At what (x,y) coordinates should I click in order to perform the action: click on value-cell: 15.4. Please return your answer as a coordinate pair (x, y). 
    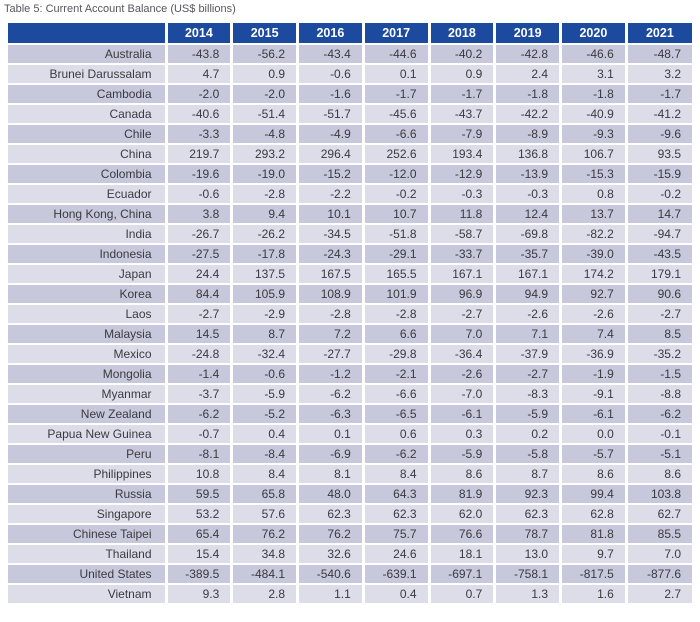
    Looking at the image, I should click on (200, 554).